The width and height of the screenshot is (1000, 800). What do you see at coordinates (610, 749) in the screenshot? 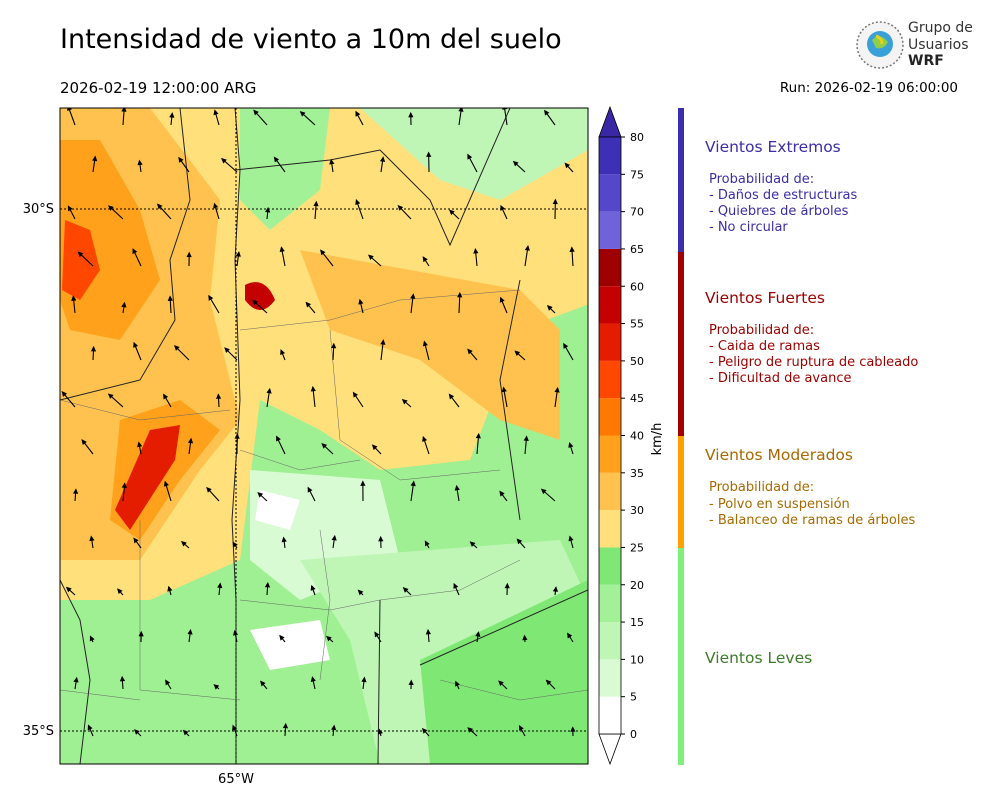
I see `colorbar-under` at bounding box center [610, 749].